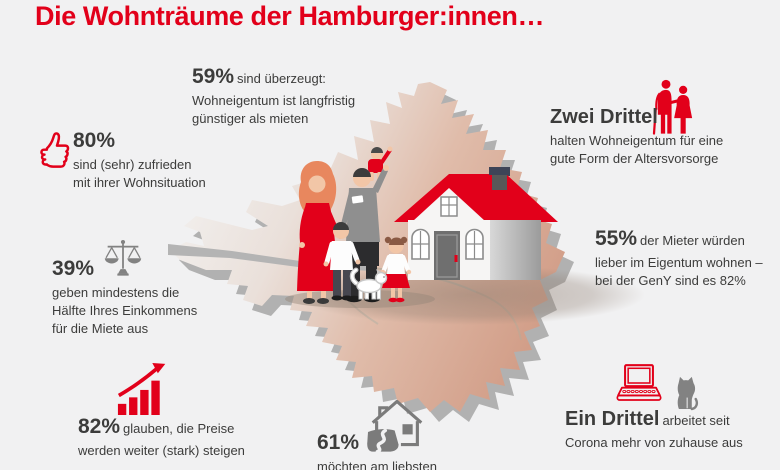  Describe the element at coordinates (116, 292) in the screenshot. I see `stat-text-line: geben mindestens die` at that location.